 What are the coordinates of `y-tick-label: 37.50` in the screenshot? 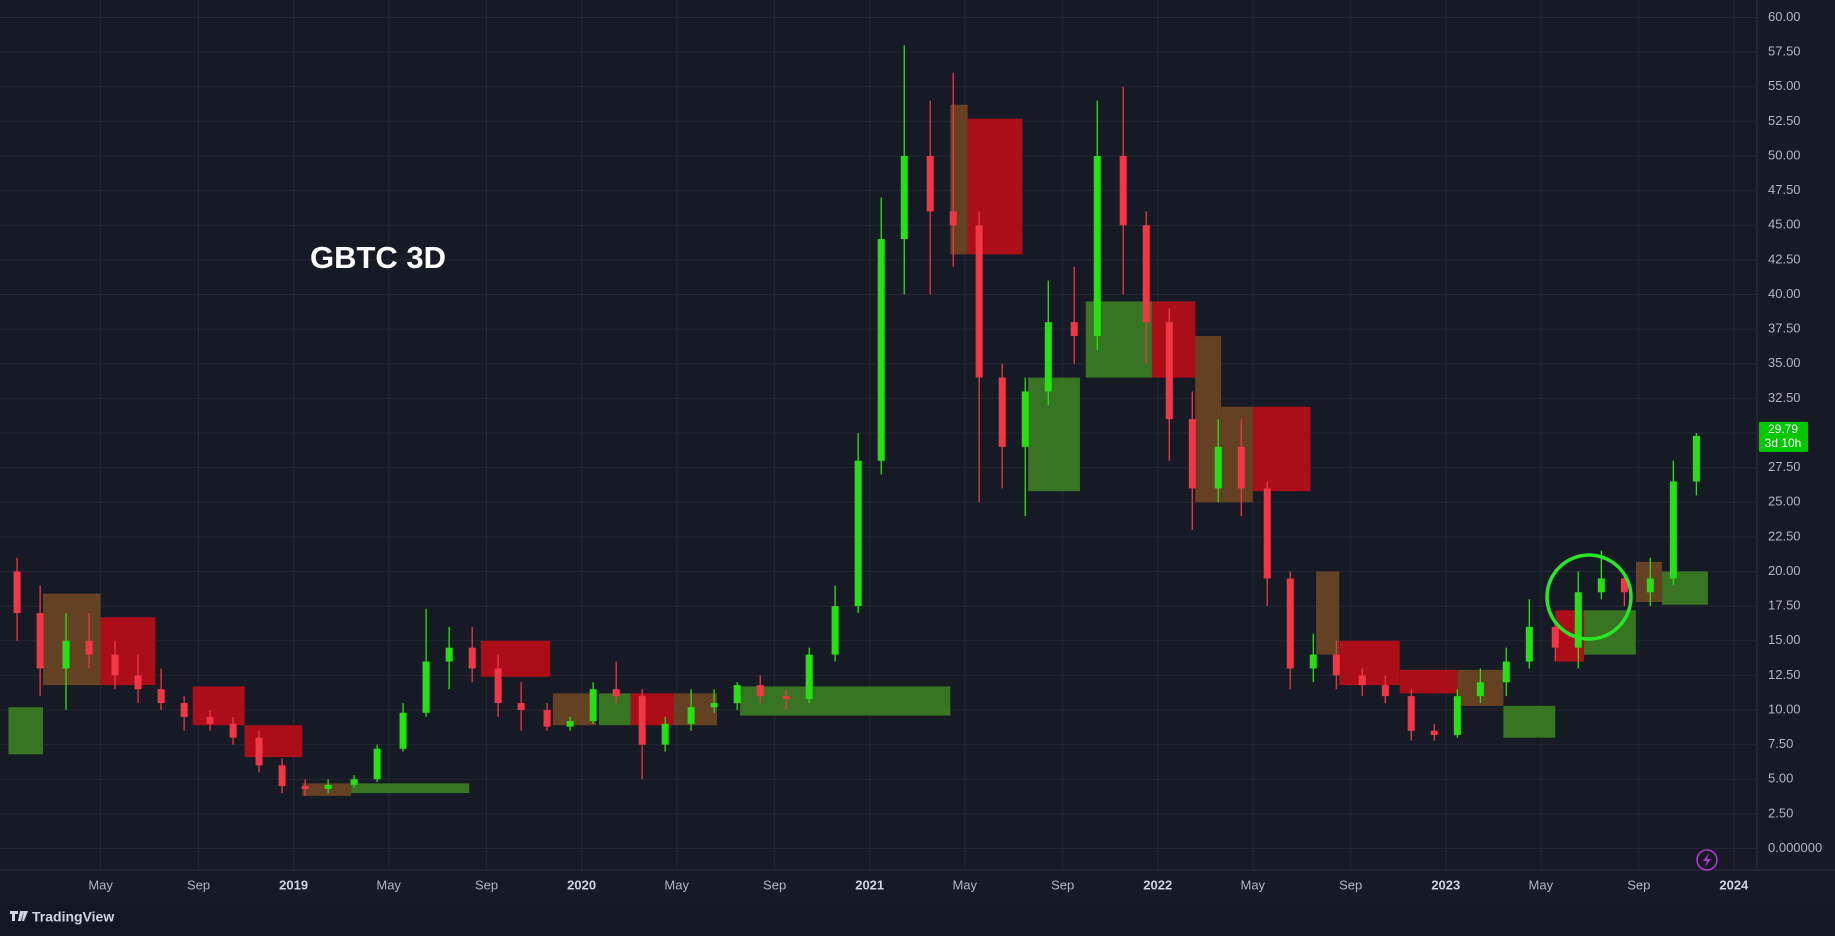 It's located at (1784, 328).